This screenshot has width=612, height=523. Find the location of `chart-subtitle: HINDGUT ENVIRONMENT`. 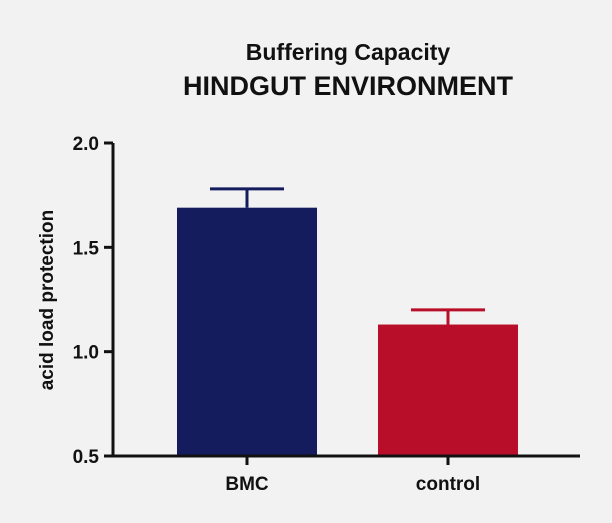

chart-subtitle: HINDGUT ENVIRONMENT is located at coordinates (348, 86).